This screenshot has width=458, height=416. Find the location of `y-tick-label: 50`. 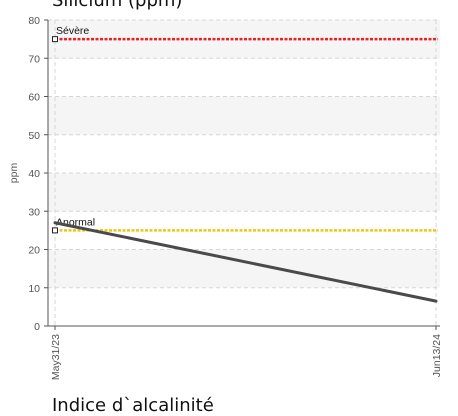

y-tick-label: 50 is located at coordinates (34, 136).